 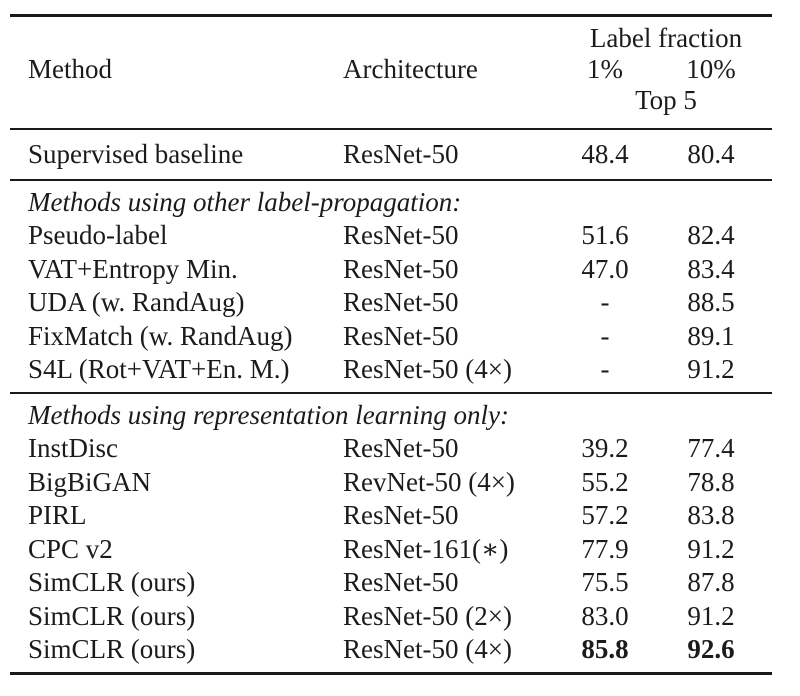 I want to click on table-row: SimCLR (ours) ResNet-50 (2×) 83.0 91.2, so click(x=391, y=617).